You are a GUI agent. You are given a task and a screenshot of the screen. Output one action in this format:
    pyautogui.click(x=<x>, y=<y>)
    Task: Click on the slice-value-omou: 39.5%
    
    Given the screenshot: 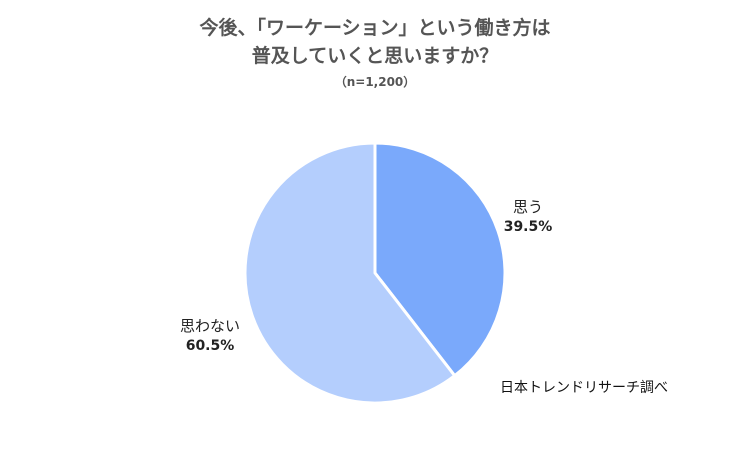 What is the action you would take?
    pyautogui.click(x=528, y=227)
    